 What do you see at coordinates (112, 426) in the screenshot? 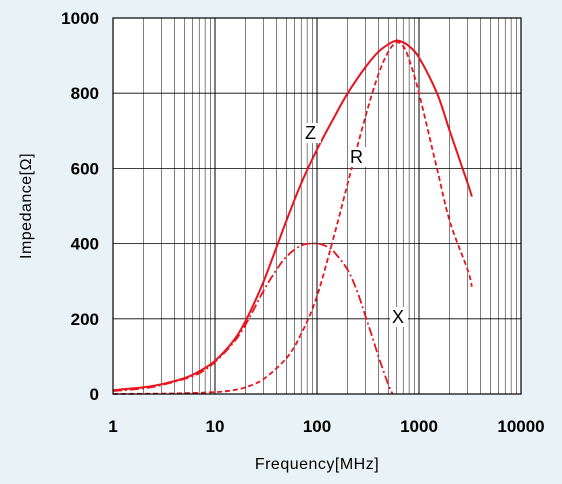
I see `x-tick-label: 1` at bounding box center [112, 426].